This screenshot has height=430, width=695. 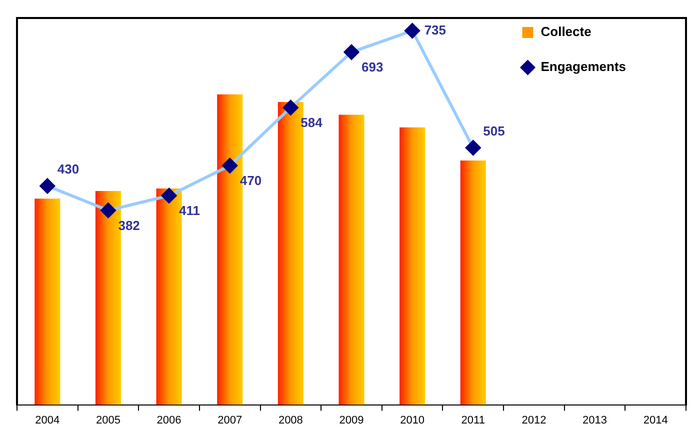 I want to click on data-label: 430, so click(x=68, y=169).